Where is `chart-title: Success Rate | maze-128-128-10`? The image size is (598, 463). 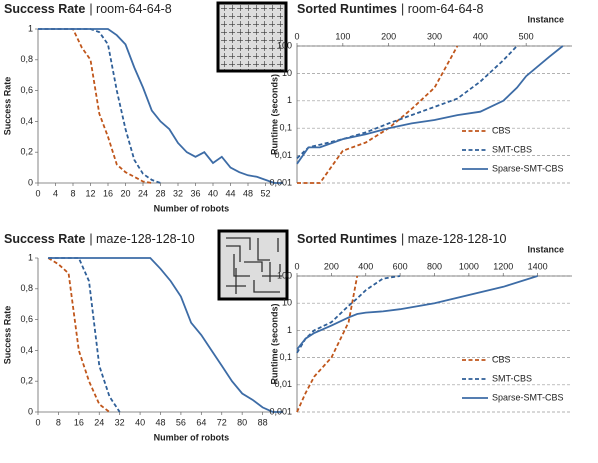 chart-title: Success Rate | maze-128-128-10 is located at coordinates (99, 239).